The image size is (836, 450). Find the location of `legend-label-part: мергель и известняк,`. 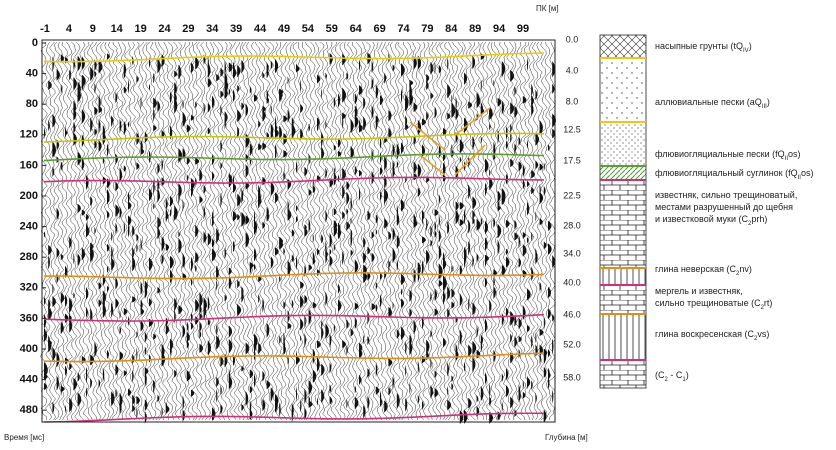

legend-label-part: мергель и известняк, is located at coordinates (699, 291).